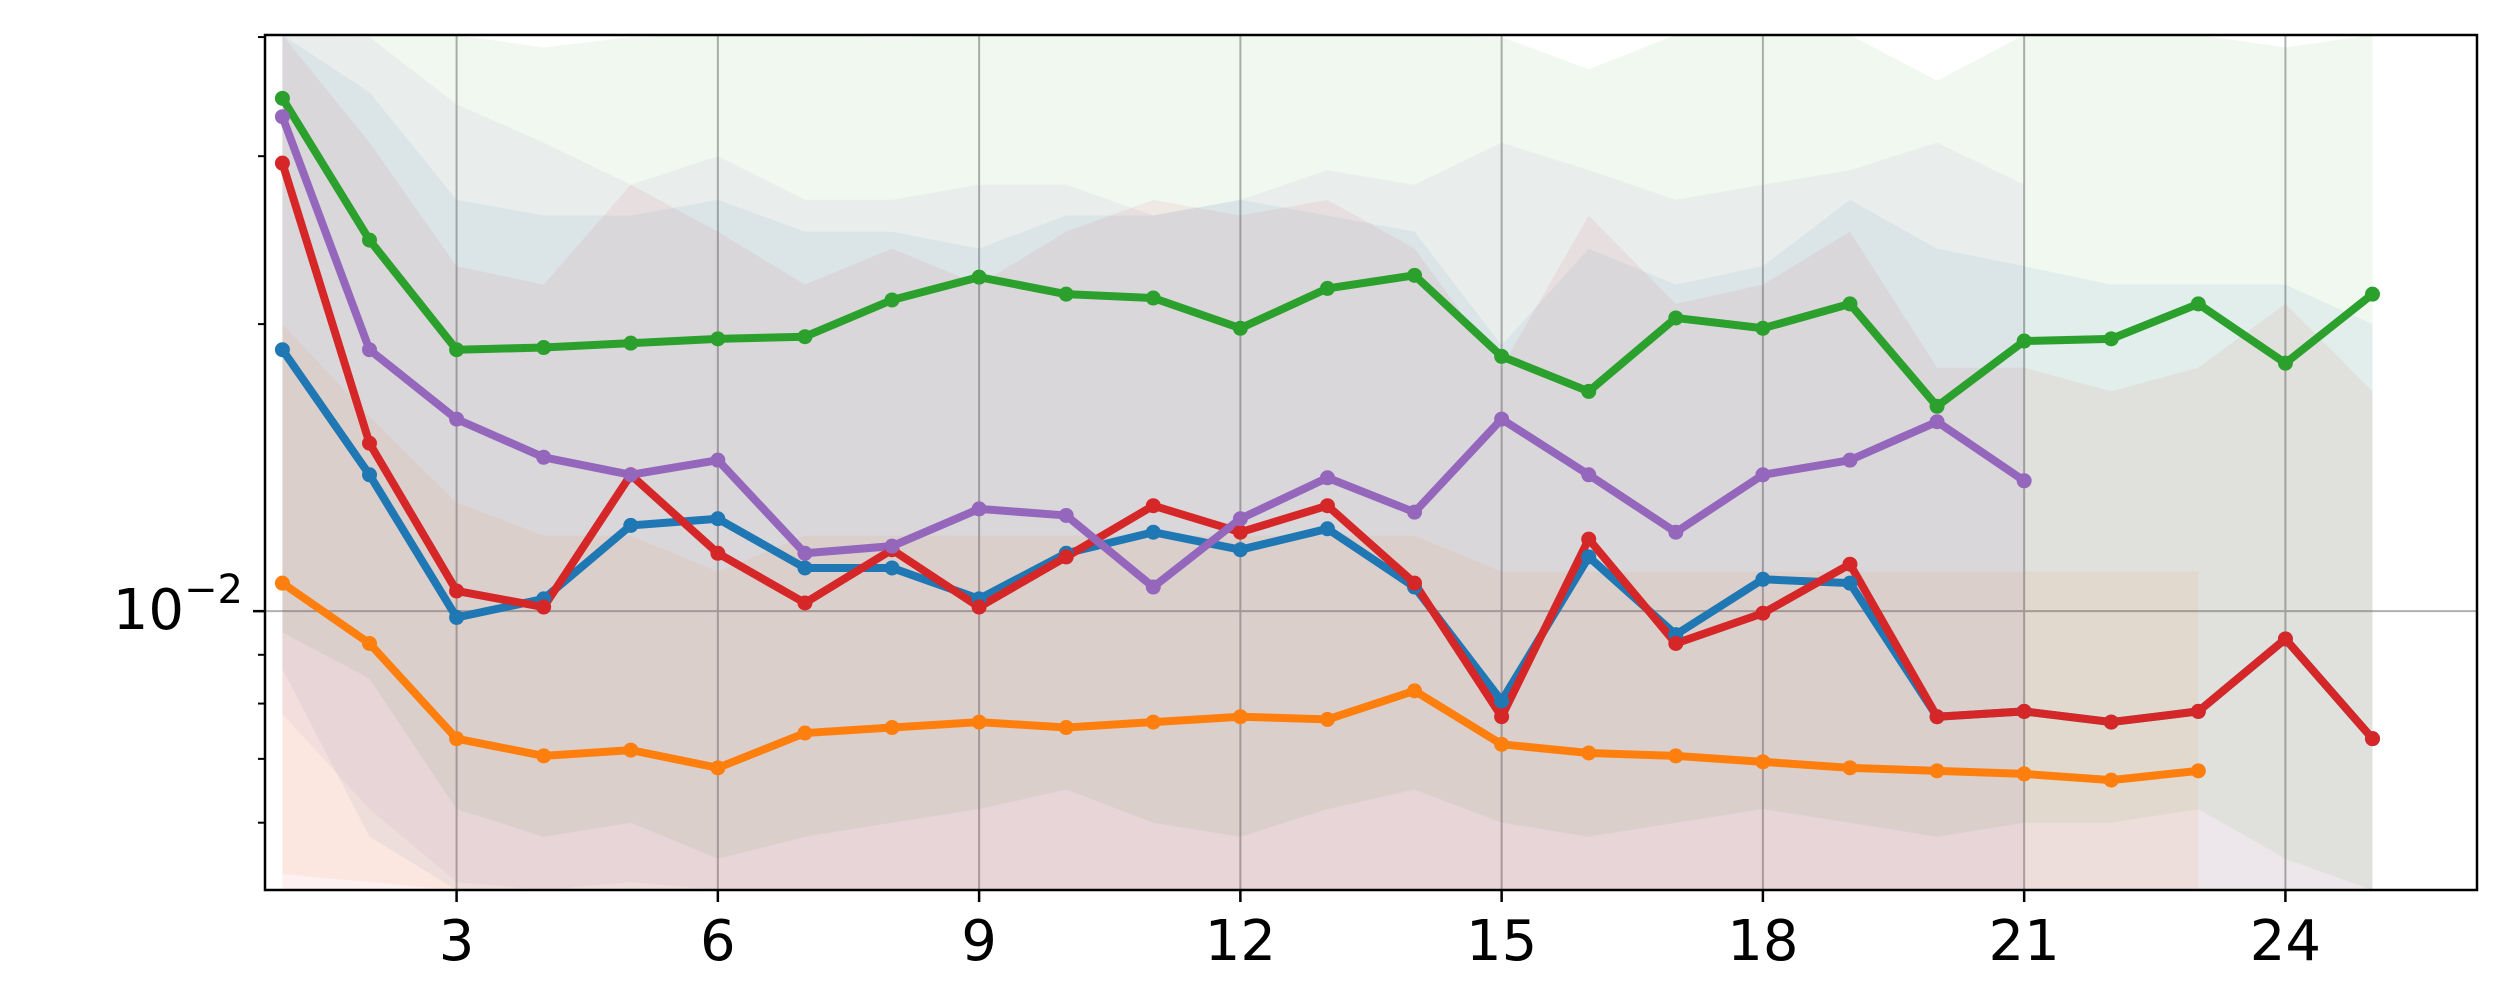 This screenshot has height=1000, width=2500. What do you see at coordinates (1501, 941) in the screenshot?
I see `x-tick-label: 15` at bounding box center [1501, 941].